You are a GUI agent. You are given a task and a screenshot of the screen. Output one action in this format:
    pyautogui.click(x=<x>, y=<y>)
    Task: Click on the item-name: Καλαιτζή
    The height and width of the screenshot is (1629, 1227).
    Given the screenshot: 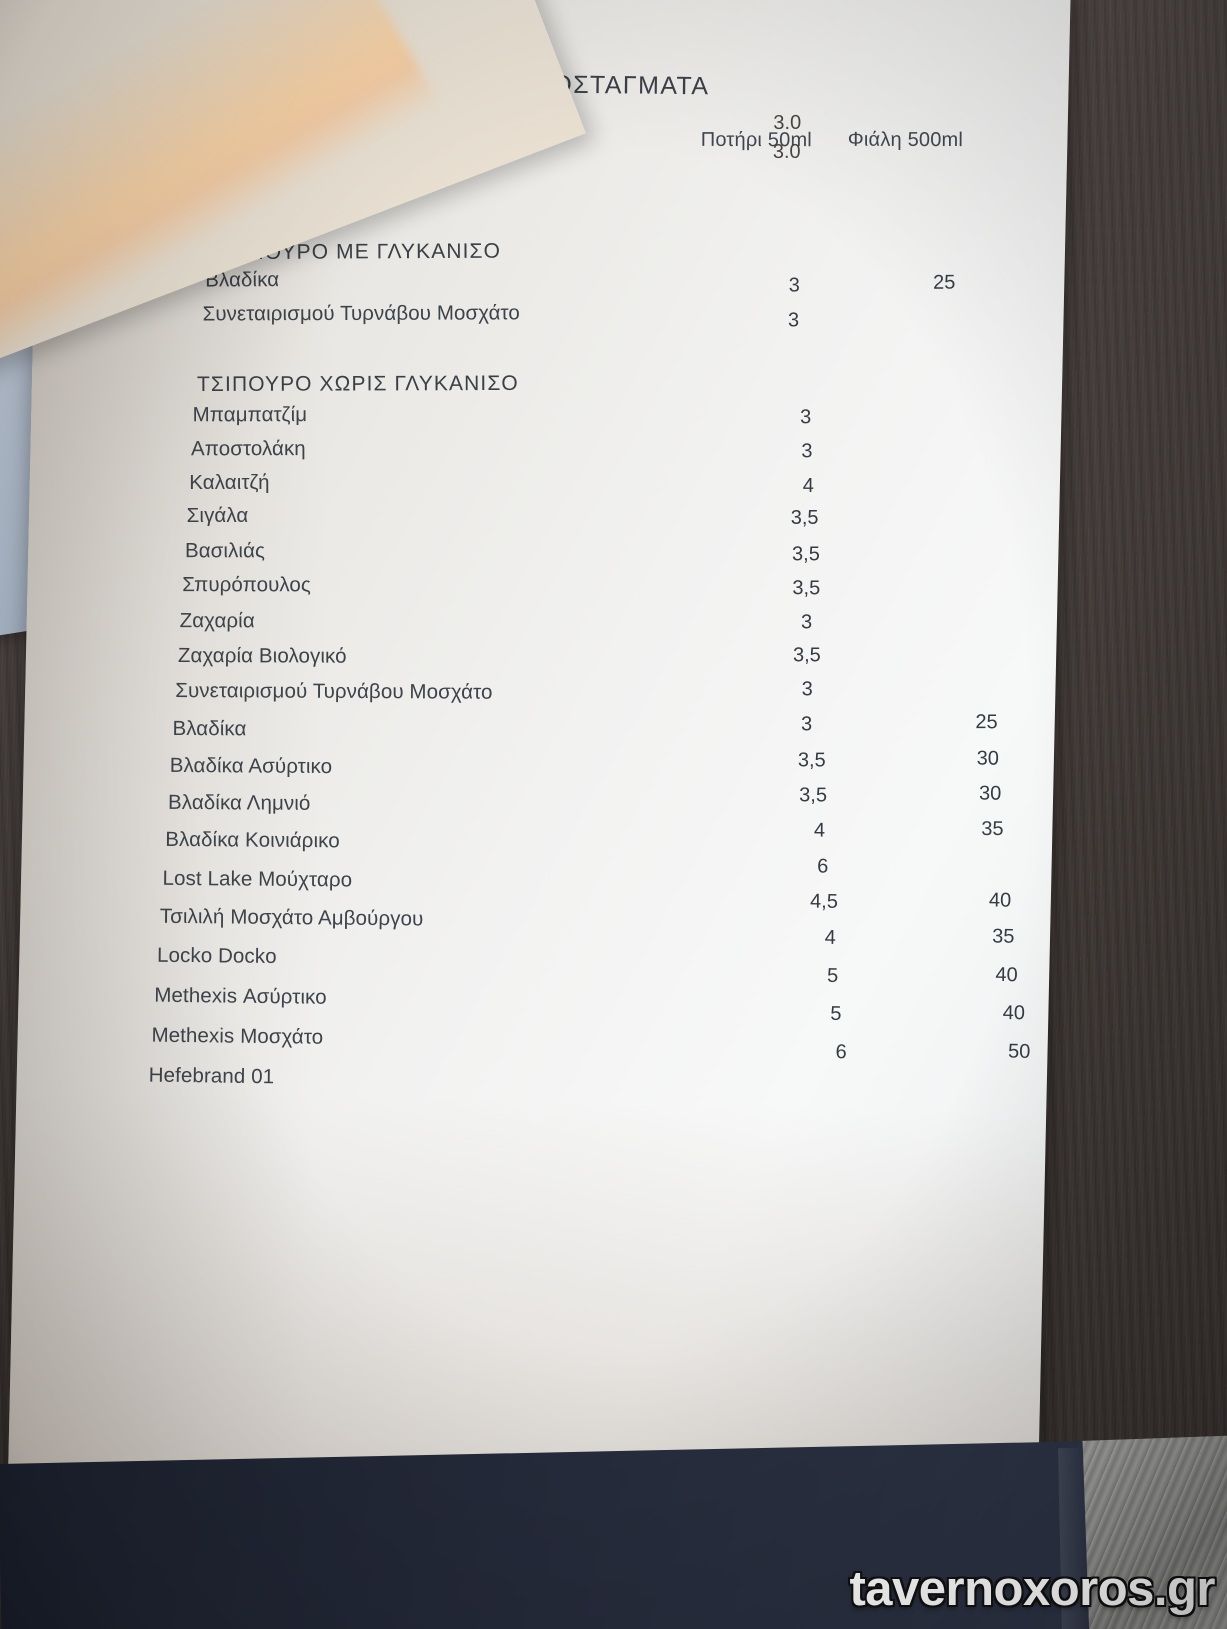 What is the action you would take?
    pyautogui.click(x=229, y=483)
    